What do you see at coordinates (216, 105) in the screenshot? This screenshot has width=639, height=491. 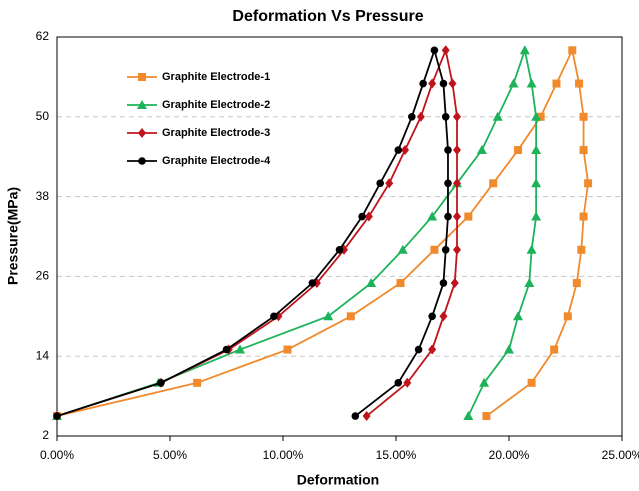 I see `legend-label: Graphite Electrode-2` at bounding box center [216, 105].